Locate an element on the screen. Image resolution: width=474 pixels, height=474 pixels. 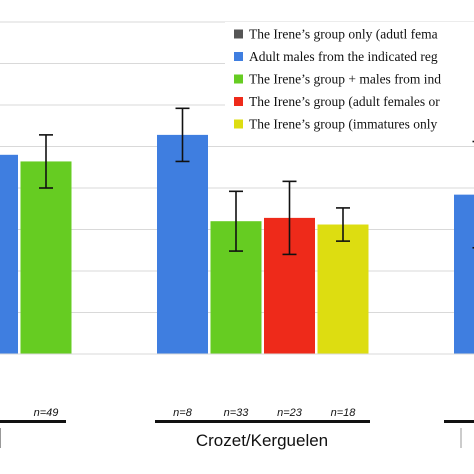
legend-background is located at coordinates (349, 78).